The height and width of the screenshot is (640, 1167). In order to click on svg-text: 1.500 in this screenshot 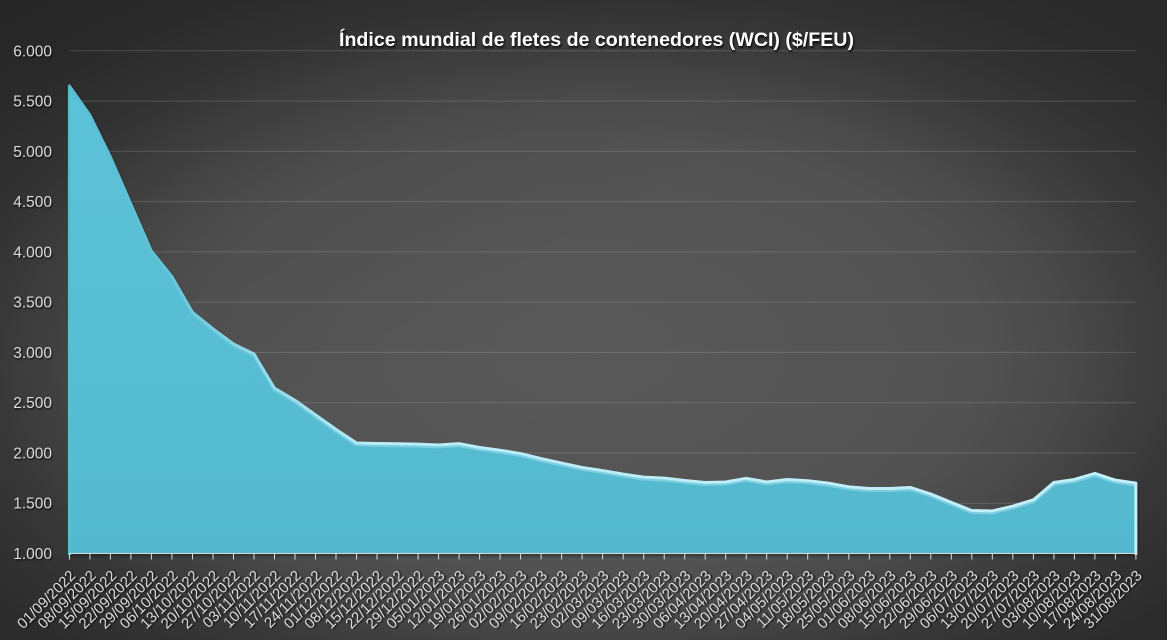, I will do `click(32, 504)`.